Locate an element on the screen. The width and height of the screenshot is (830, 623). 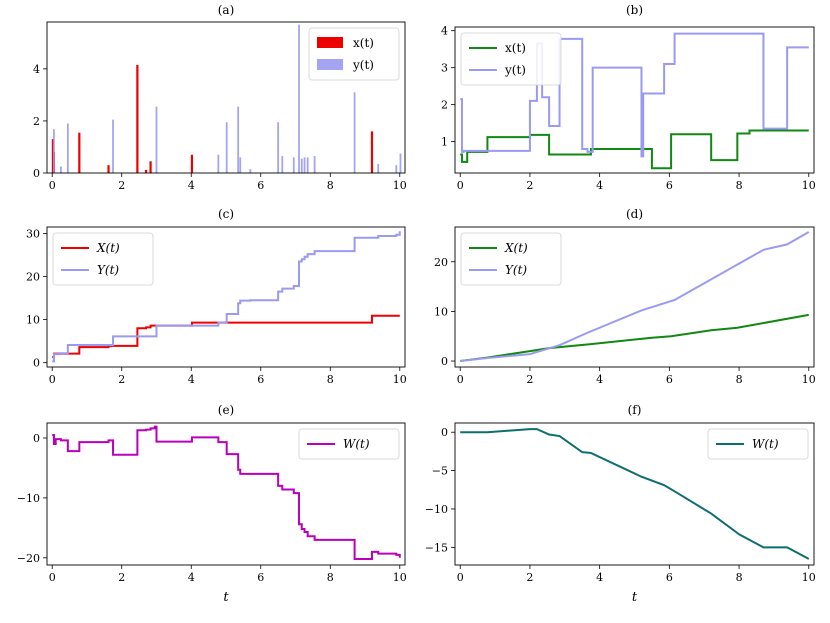
x-tick-label-e-1: 2 is located at coordinates (121, 577).